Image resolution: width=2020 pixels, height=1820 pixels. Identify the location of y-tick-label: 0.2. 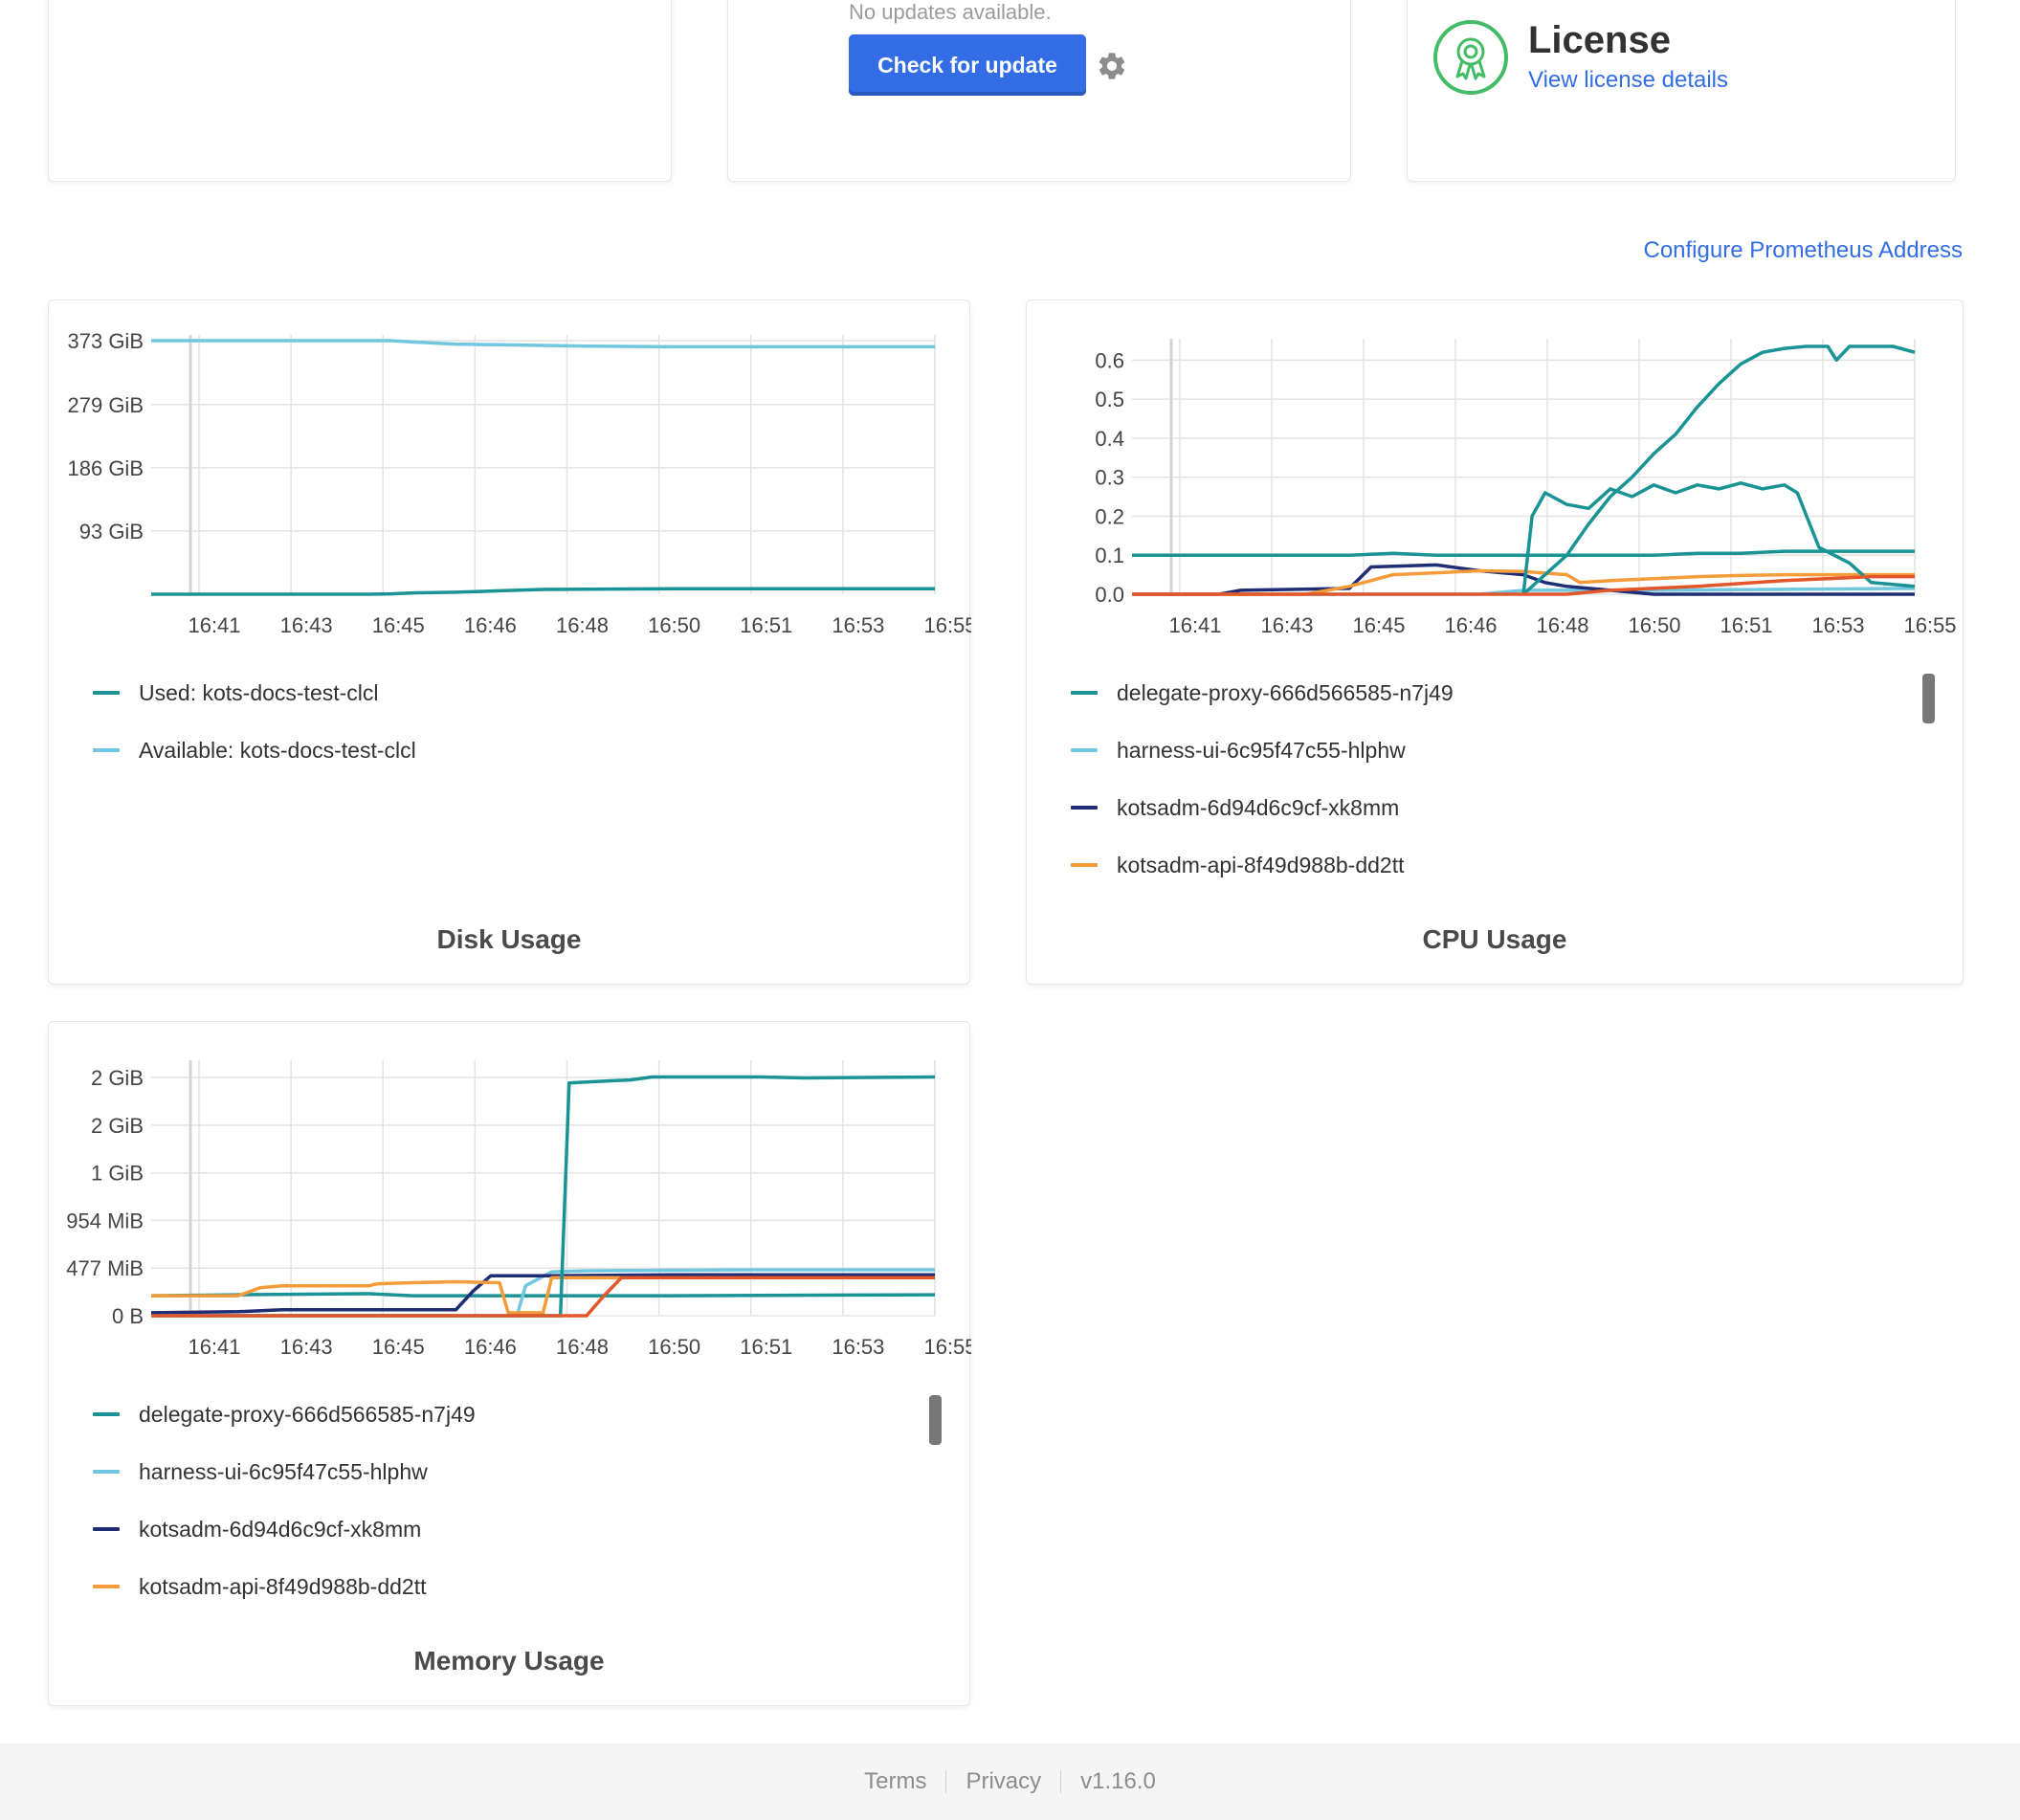
(1110, 516).